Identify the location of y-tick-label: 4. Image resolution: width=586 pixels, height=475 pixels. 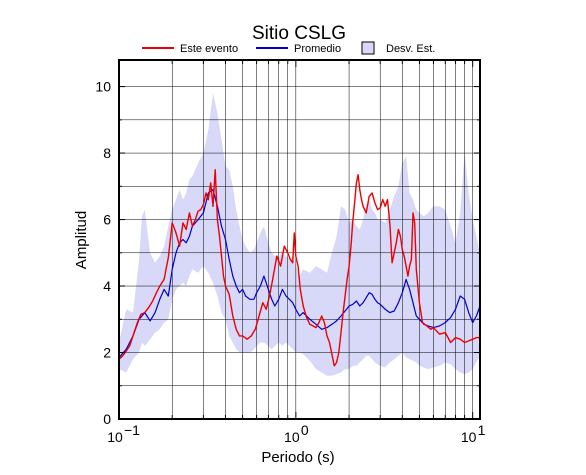
(107, 286).